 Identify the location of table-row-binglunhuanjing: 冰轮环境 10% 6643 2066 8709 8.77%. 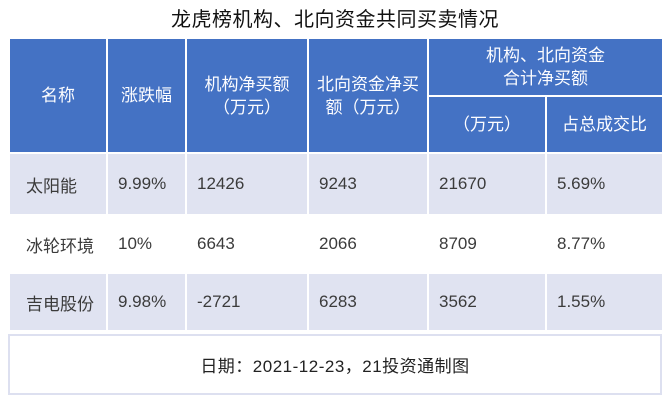
(336, 244).